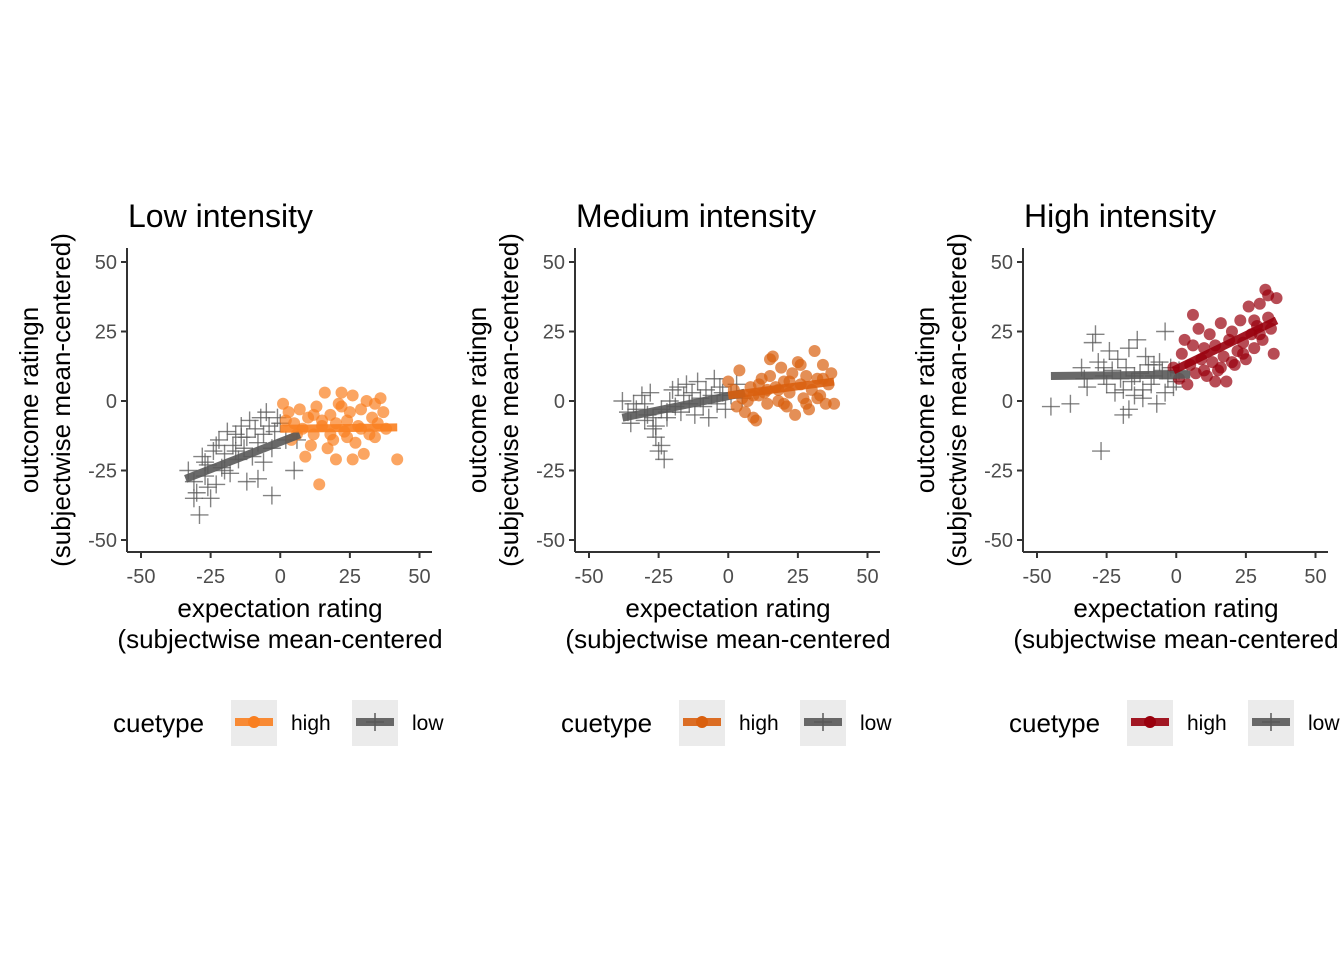  Describe the element at coordinates (29, 400) in the screenshot. I see `y-axis-label-line1: outcome ratingn` at that location.